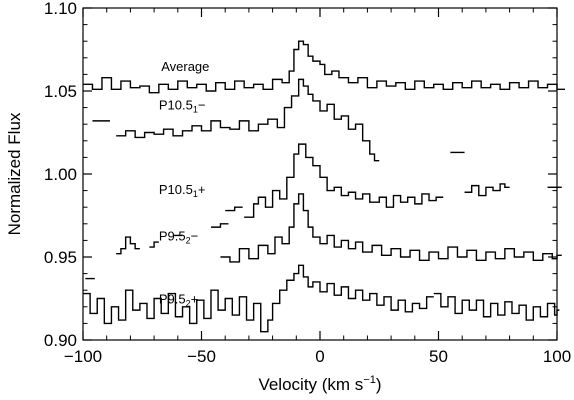  I want to click on x-axis-label-close: ), so click(379, 384).